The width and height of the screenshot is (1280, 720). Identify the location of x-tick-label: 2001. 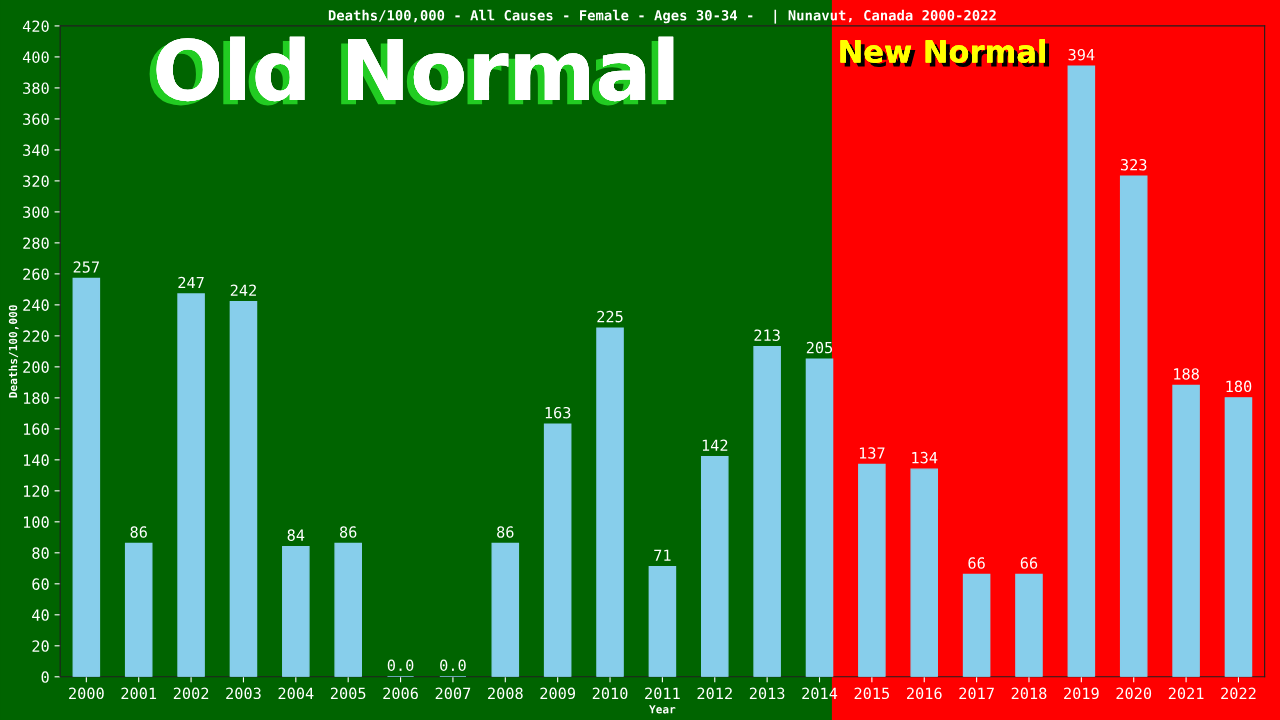
(139, 693).